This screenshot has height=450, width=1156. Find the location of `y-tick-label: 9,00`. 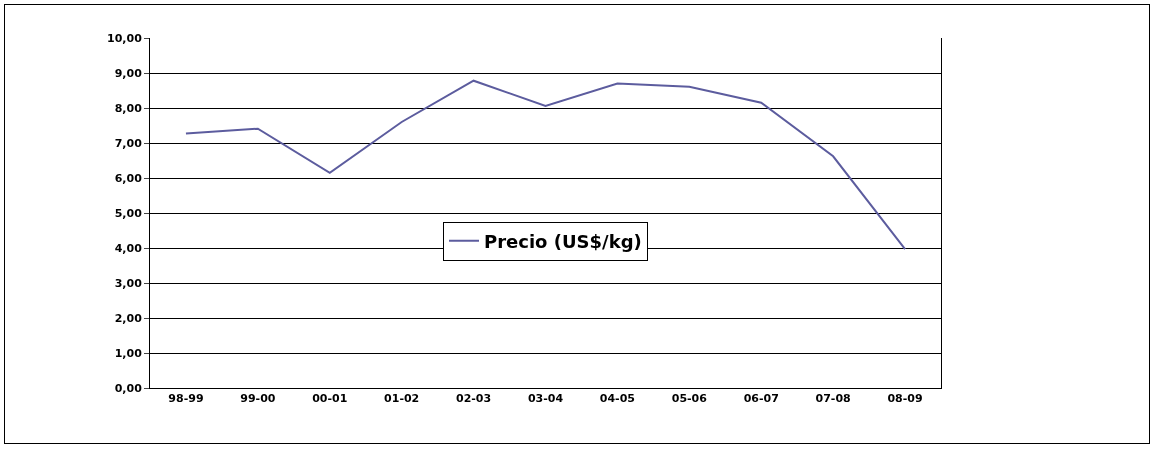

y-tick-label: 9,00 is located at coordinates (128, 73).